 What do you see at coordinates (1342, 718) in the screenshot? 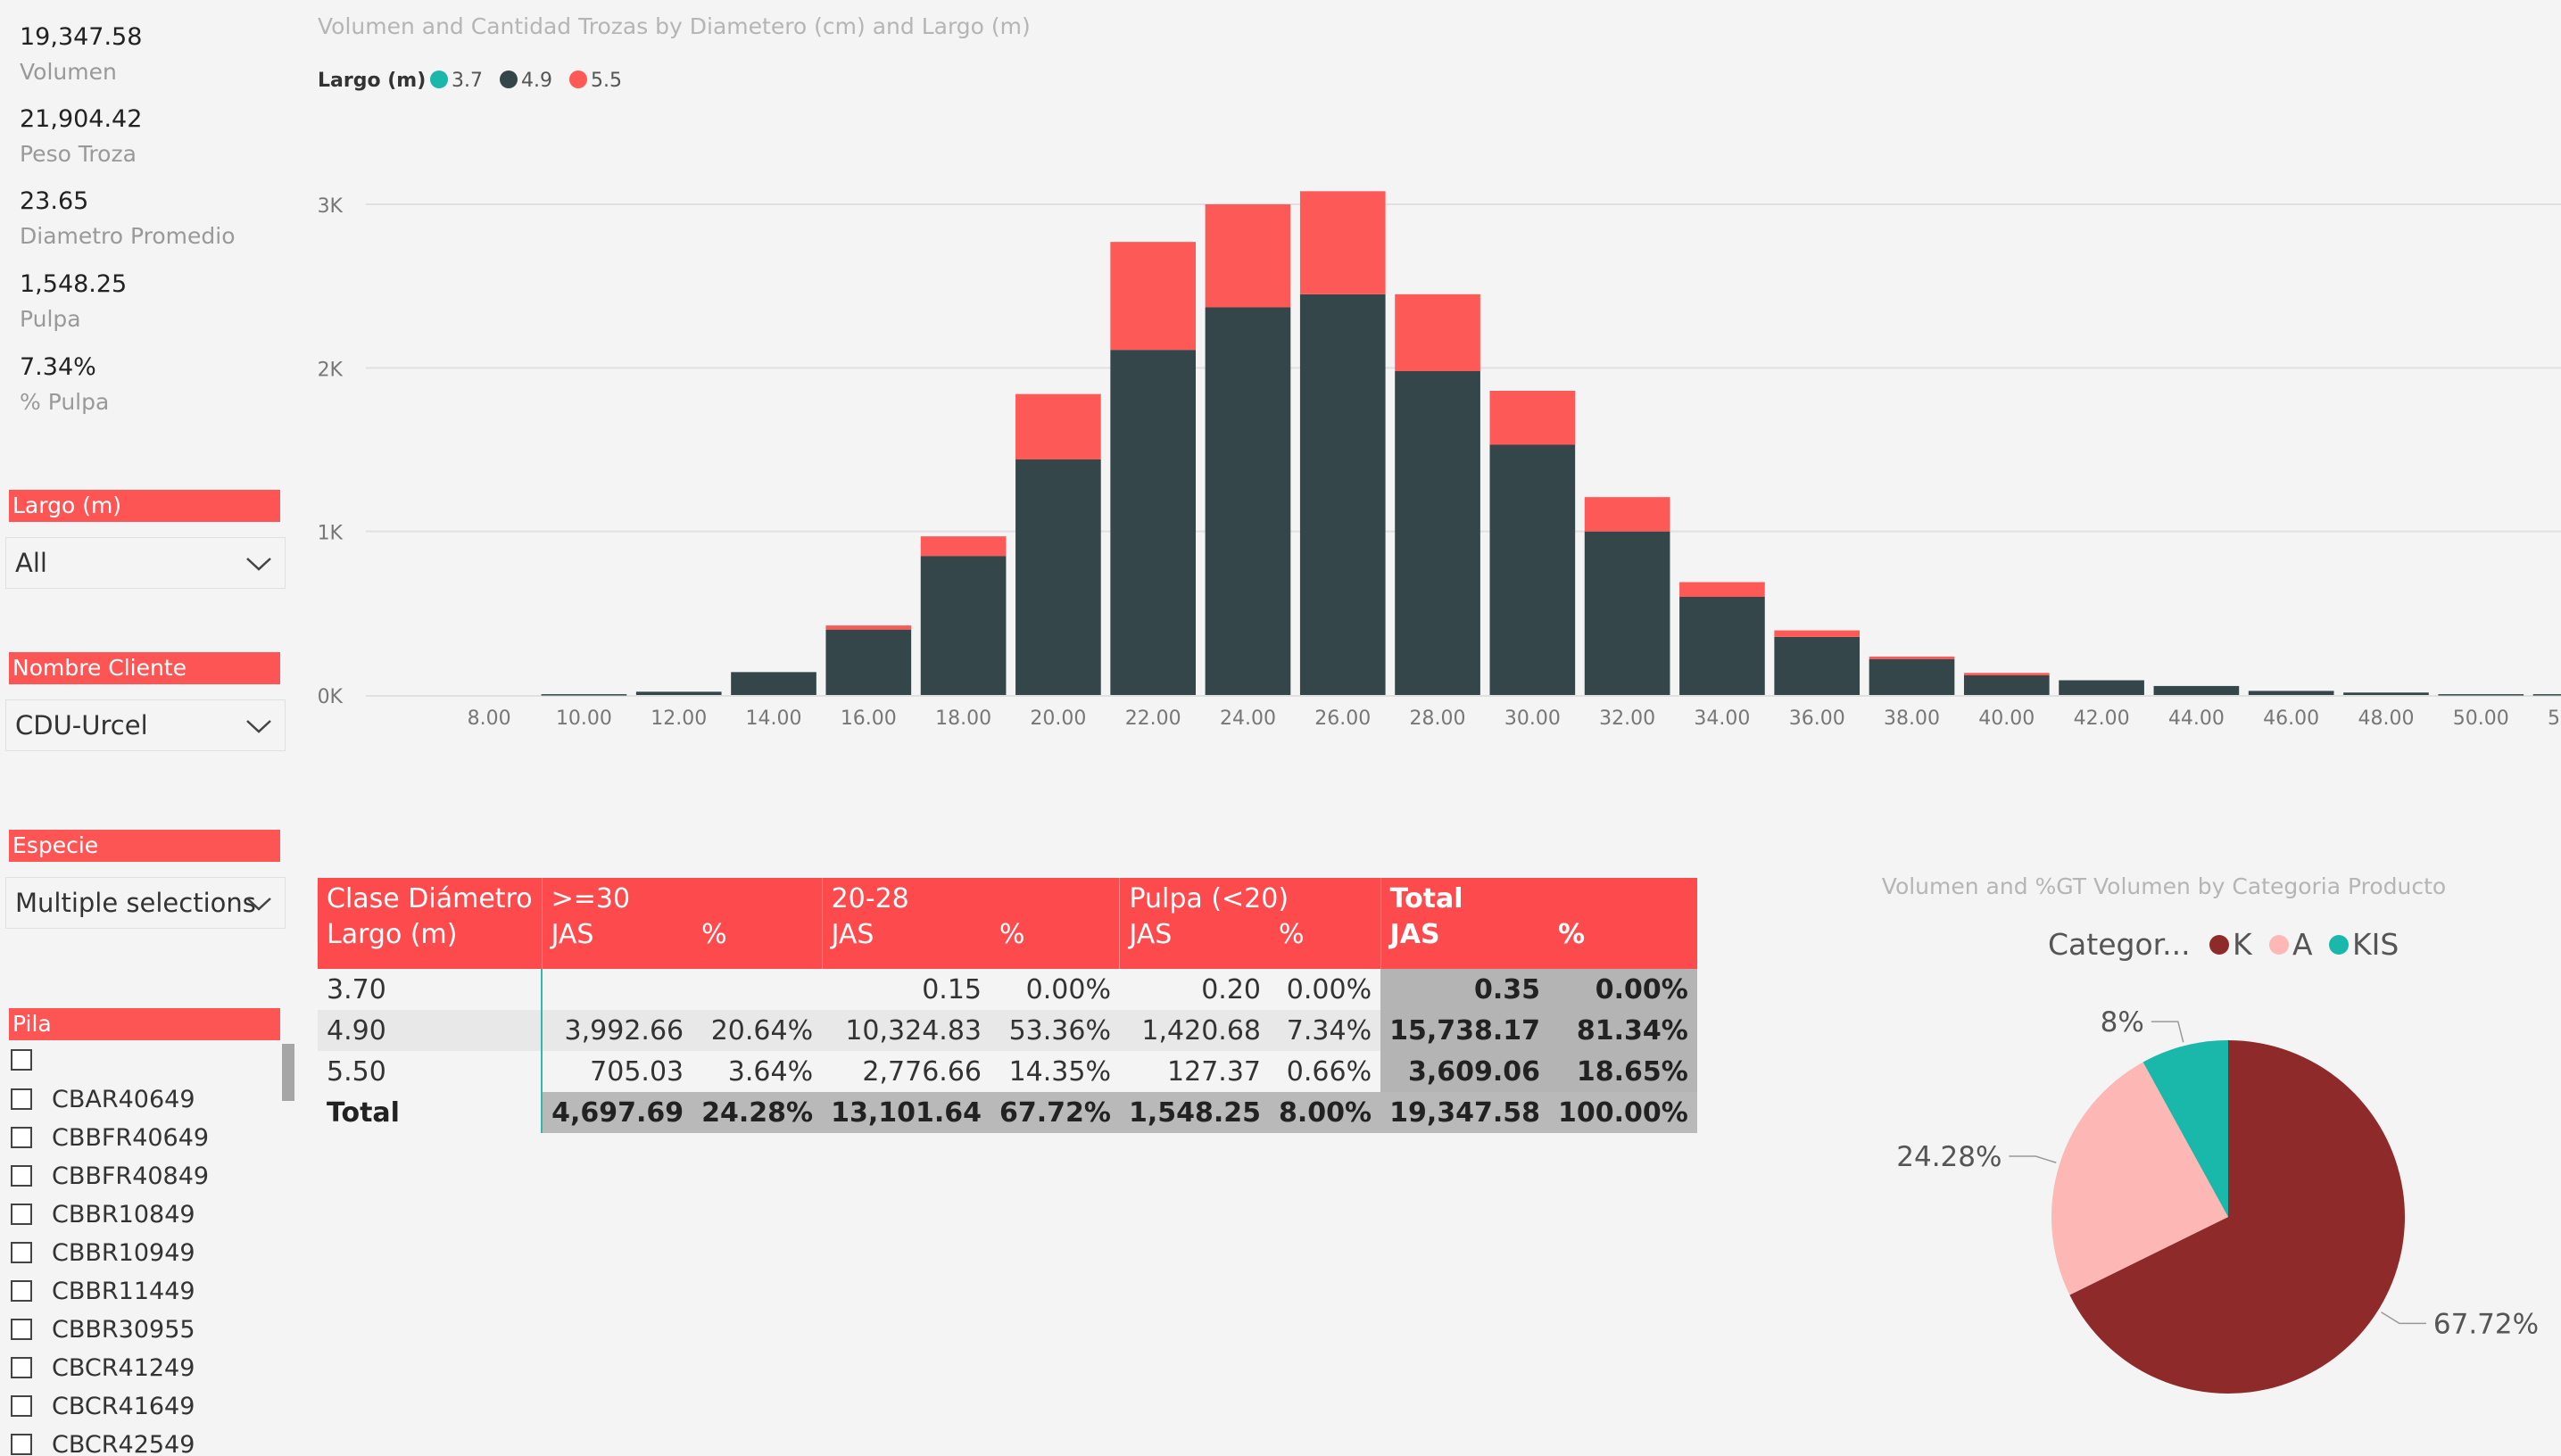
I see `x-tick-label: 26.00` at bounding box center [1342, 718].